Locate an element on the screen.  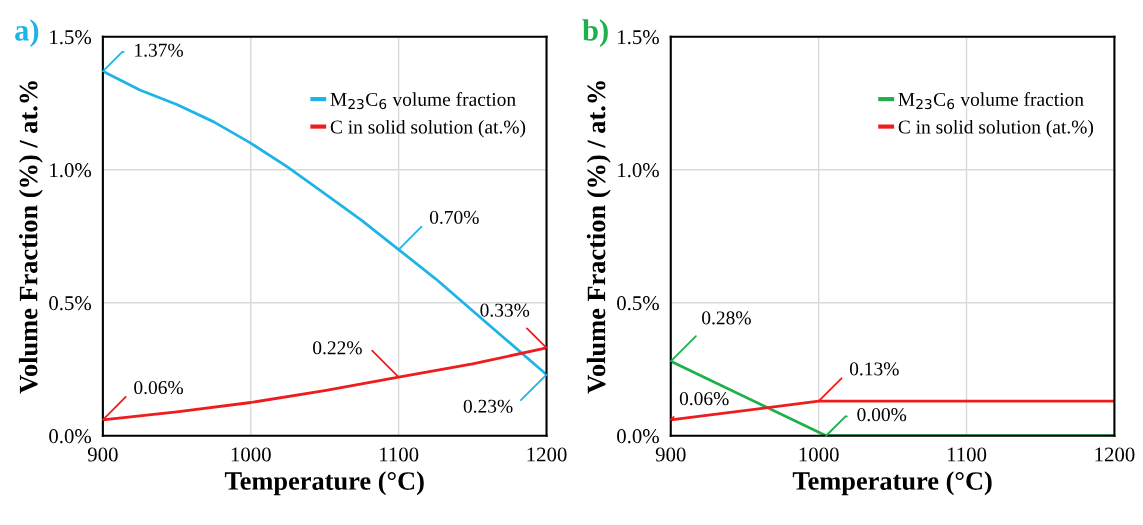
annotation: 0.13% is located at coordinates (874, 369).